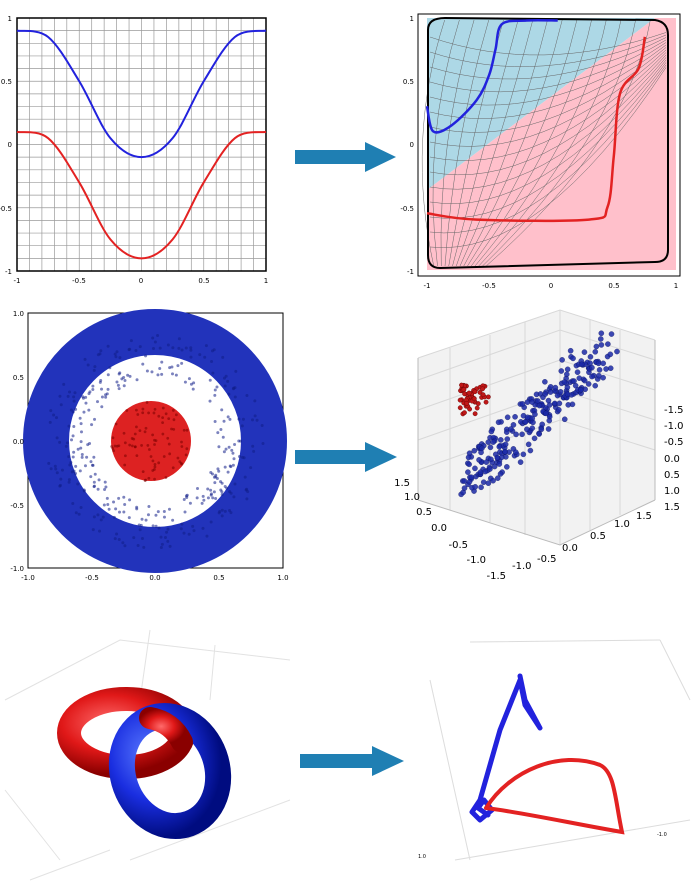 This screenshot has height=882, width=700. What do you see at coordinates (10, 19) in the screenshot?
I see `tl-ytick: 1` at bounding box center [10, 19].